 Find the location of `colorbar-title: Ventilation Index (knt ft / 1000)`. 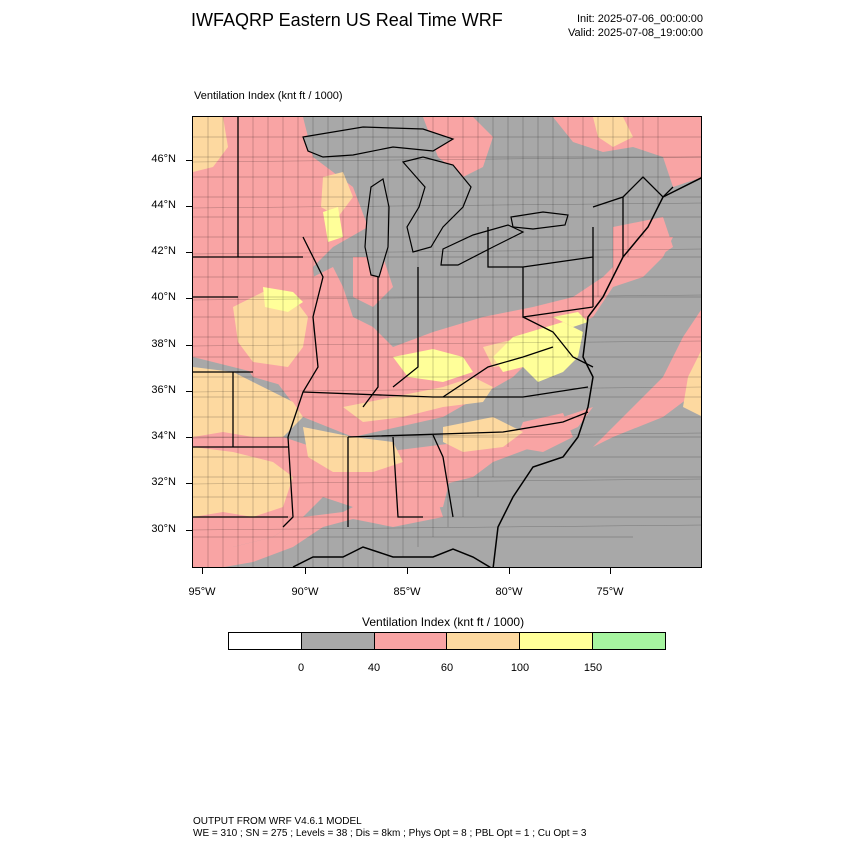

colorbar-title: Ventilation Index (knt ft / 1000) is located at coordinates (443, 622).